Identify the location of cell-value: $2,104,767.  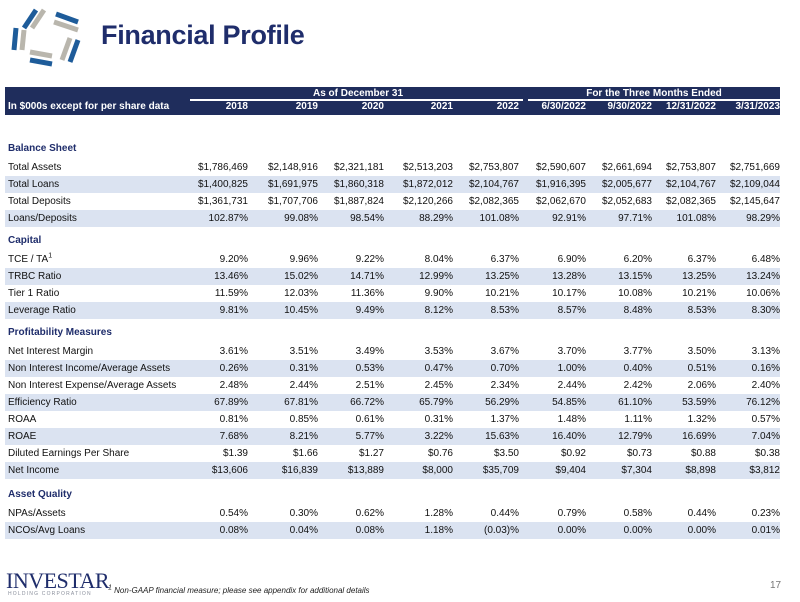
(493, 184).